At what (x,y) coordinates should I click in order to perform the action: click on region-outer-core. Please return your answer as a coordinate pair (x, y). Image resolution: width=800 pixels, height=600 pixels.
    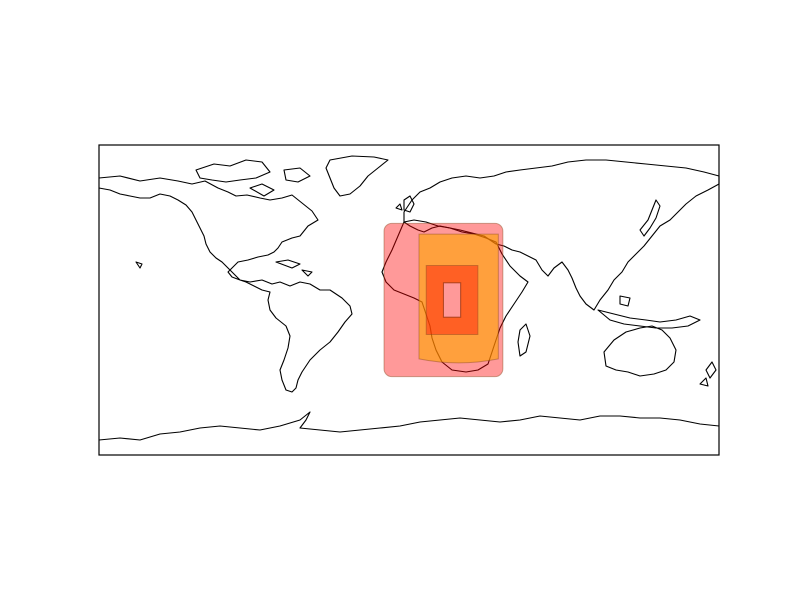
    Looking at the image, I should click on (458, 298).